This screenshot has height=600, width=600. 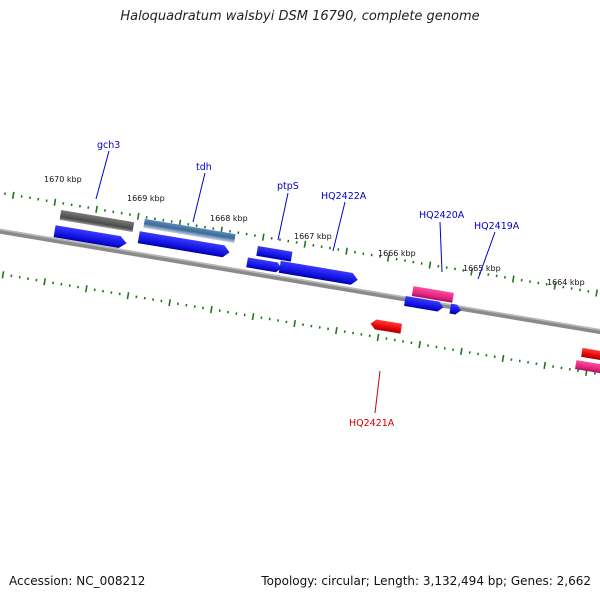 I want to click on gene-label-tdh: tdh, so click(x=204, y=167).